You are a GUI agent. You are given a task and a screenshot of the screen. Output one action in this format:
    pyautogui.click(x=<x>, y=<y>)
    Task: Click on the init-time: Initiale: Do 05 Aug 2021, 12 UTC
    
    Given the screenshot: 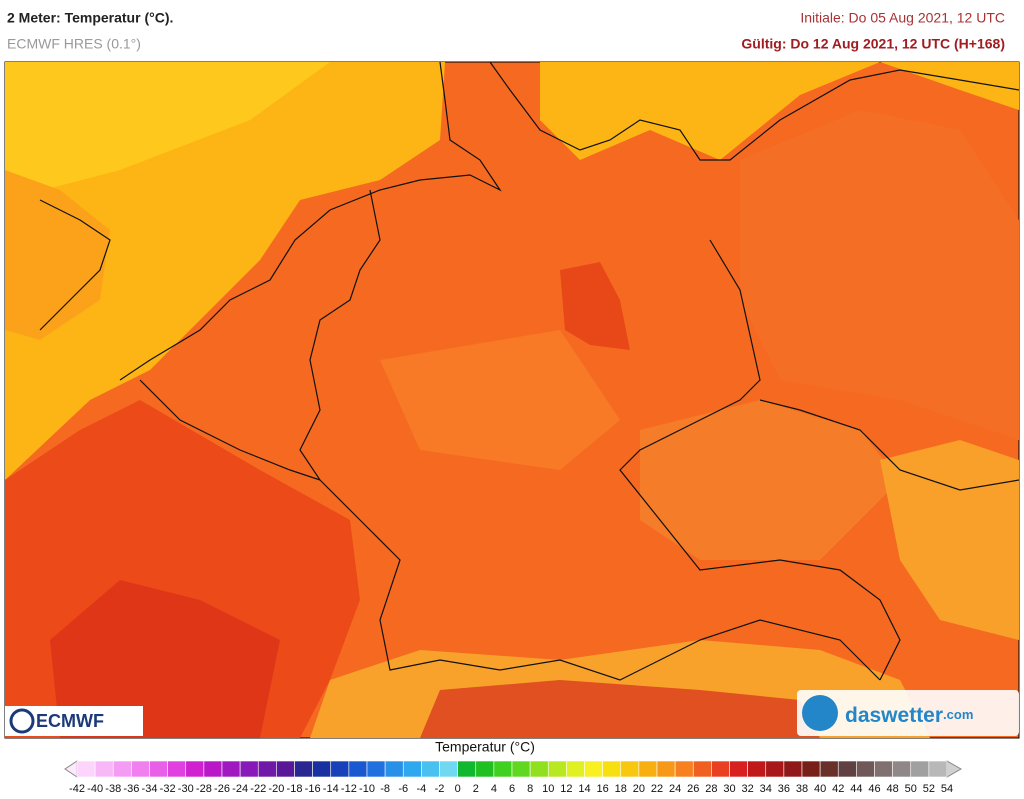 What is the action you would take?
    pyautogui.click(x=902, y=18)
    